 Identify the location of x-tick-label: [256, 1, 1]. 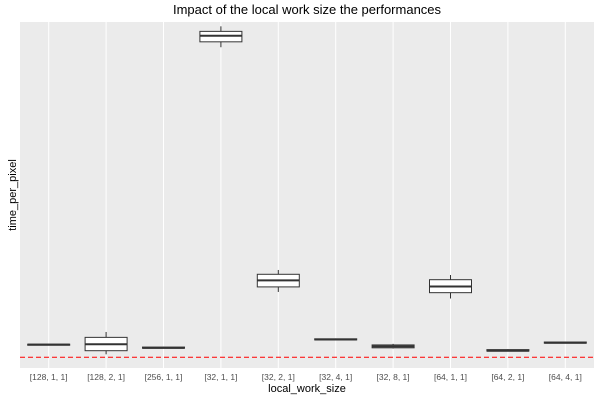
(164, 377).